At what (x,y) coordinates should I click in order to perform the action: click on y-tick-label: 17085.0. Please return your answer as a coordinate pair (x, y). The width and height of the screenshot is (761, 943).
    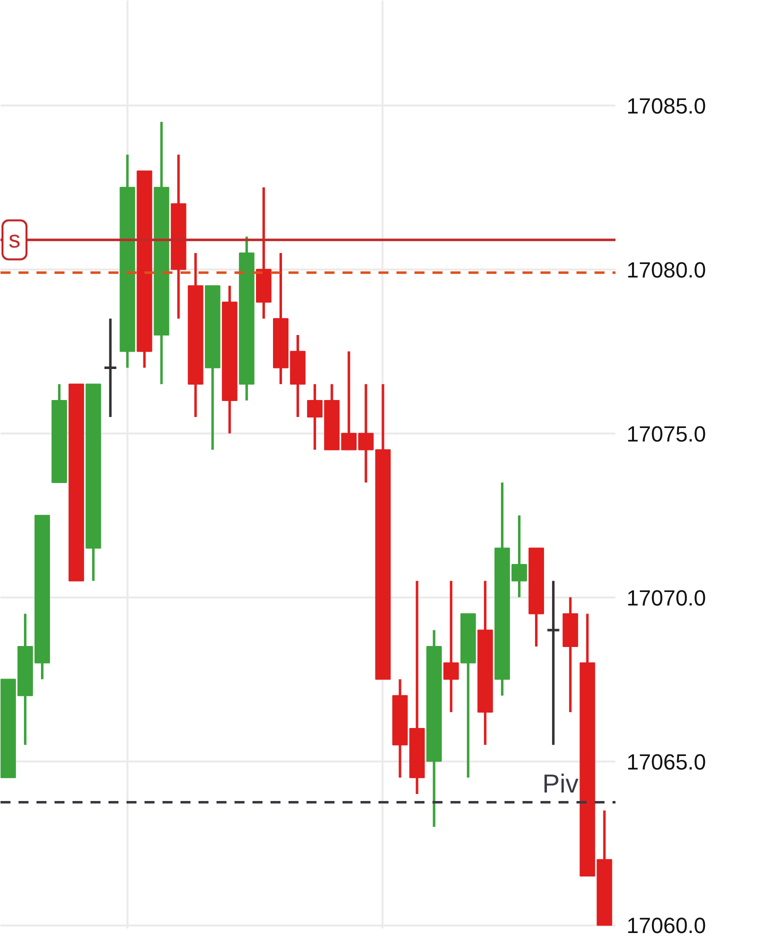
    Looking at the image, I should click on (666, 105).